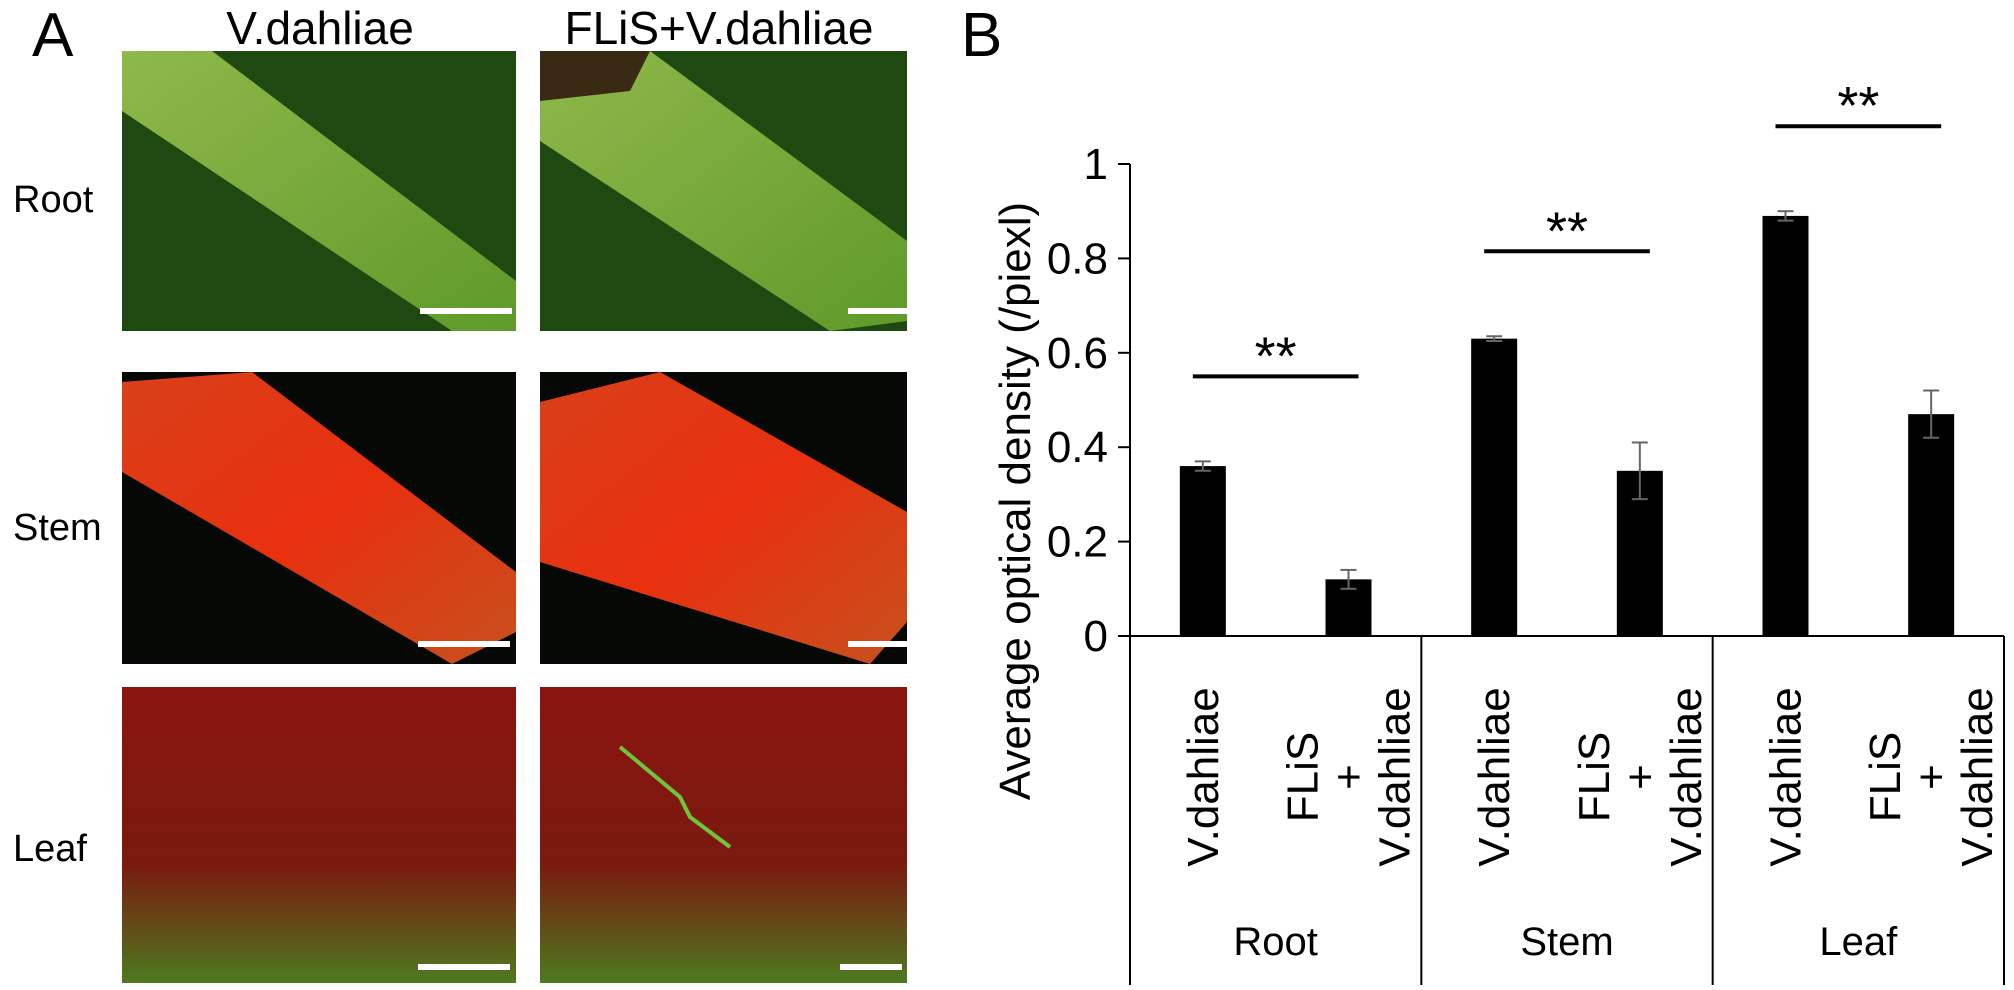 Image resolution: width=2014 pixels, height=990 pixels. I want to click on panel-label: B, so click(981, 35).